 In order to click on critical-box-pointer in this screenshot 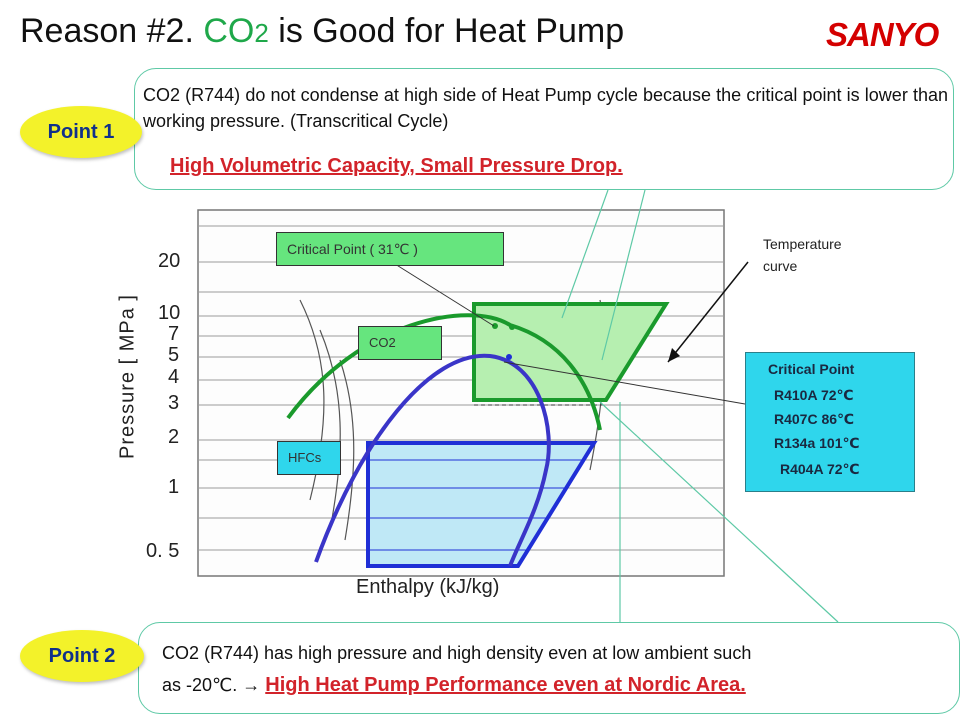, I will do `click(624, 383)`.